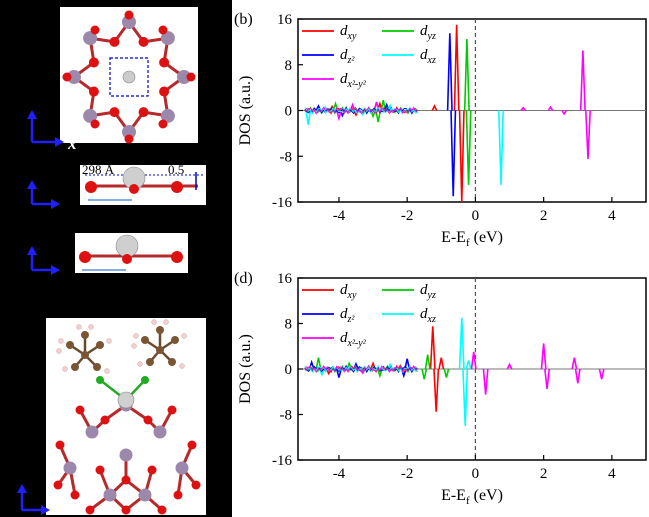 The height and width of the screenshot is (517, 649). I want to click on axis-arrows-bottom, so click(33, 499).